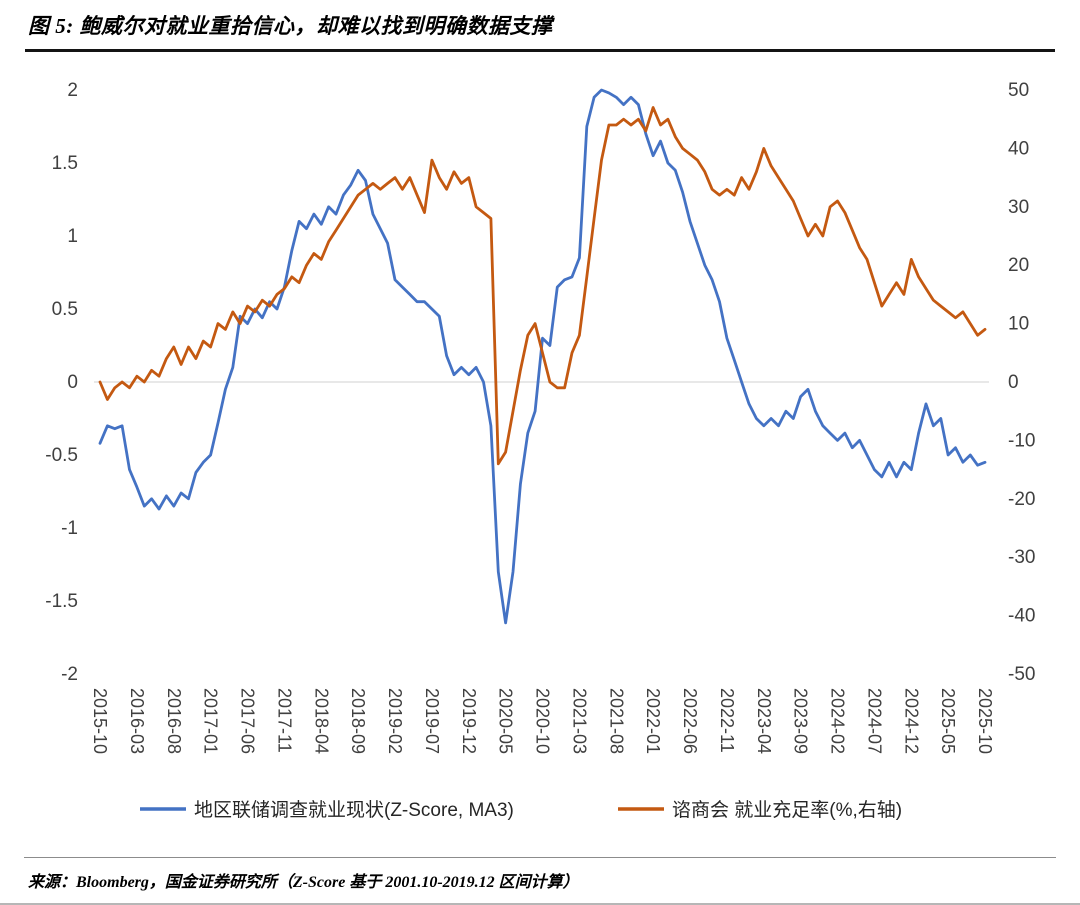  Describe the element at coordinates (61, 455) in the screenshot. I see `left-axis-tick-label: -0.5` at that location.